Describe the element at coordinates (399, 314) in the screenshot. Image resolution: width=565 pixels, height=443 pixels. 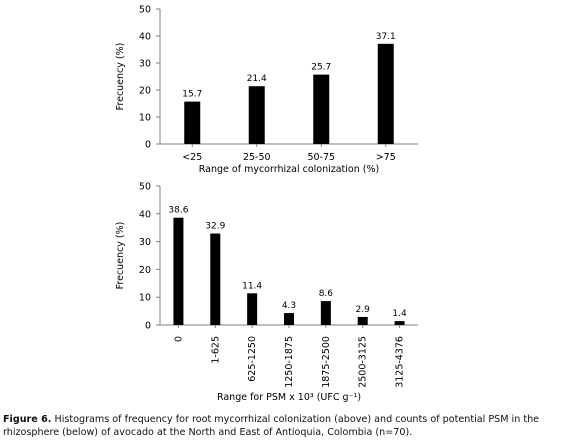
I see `bar-value-label: 1.4` at that location.